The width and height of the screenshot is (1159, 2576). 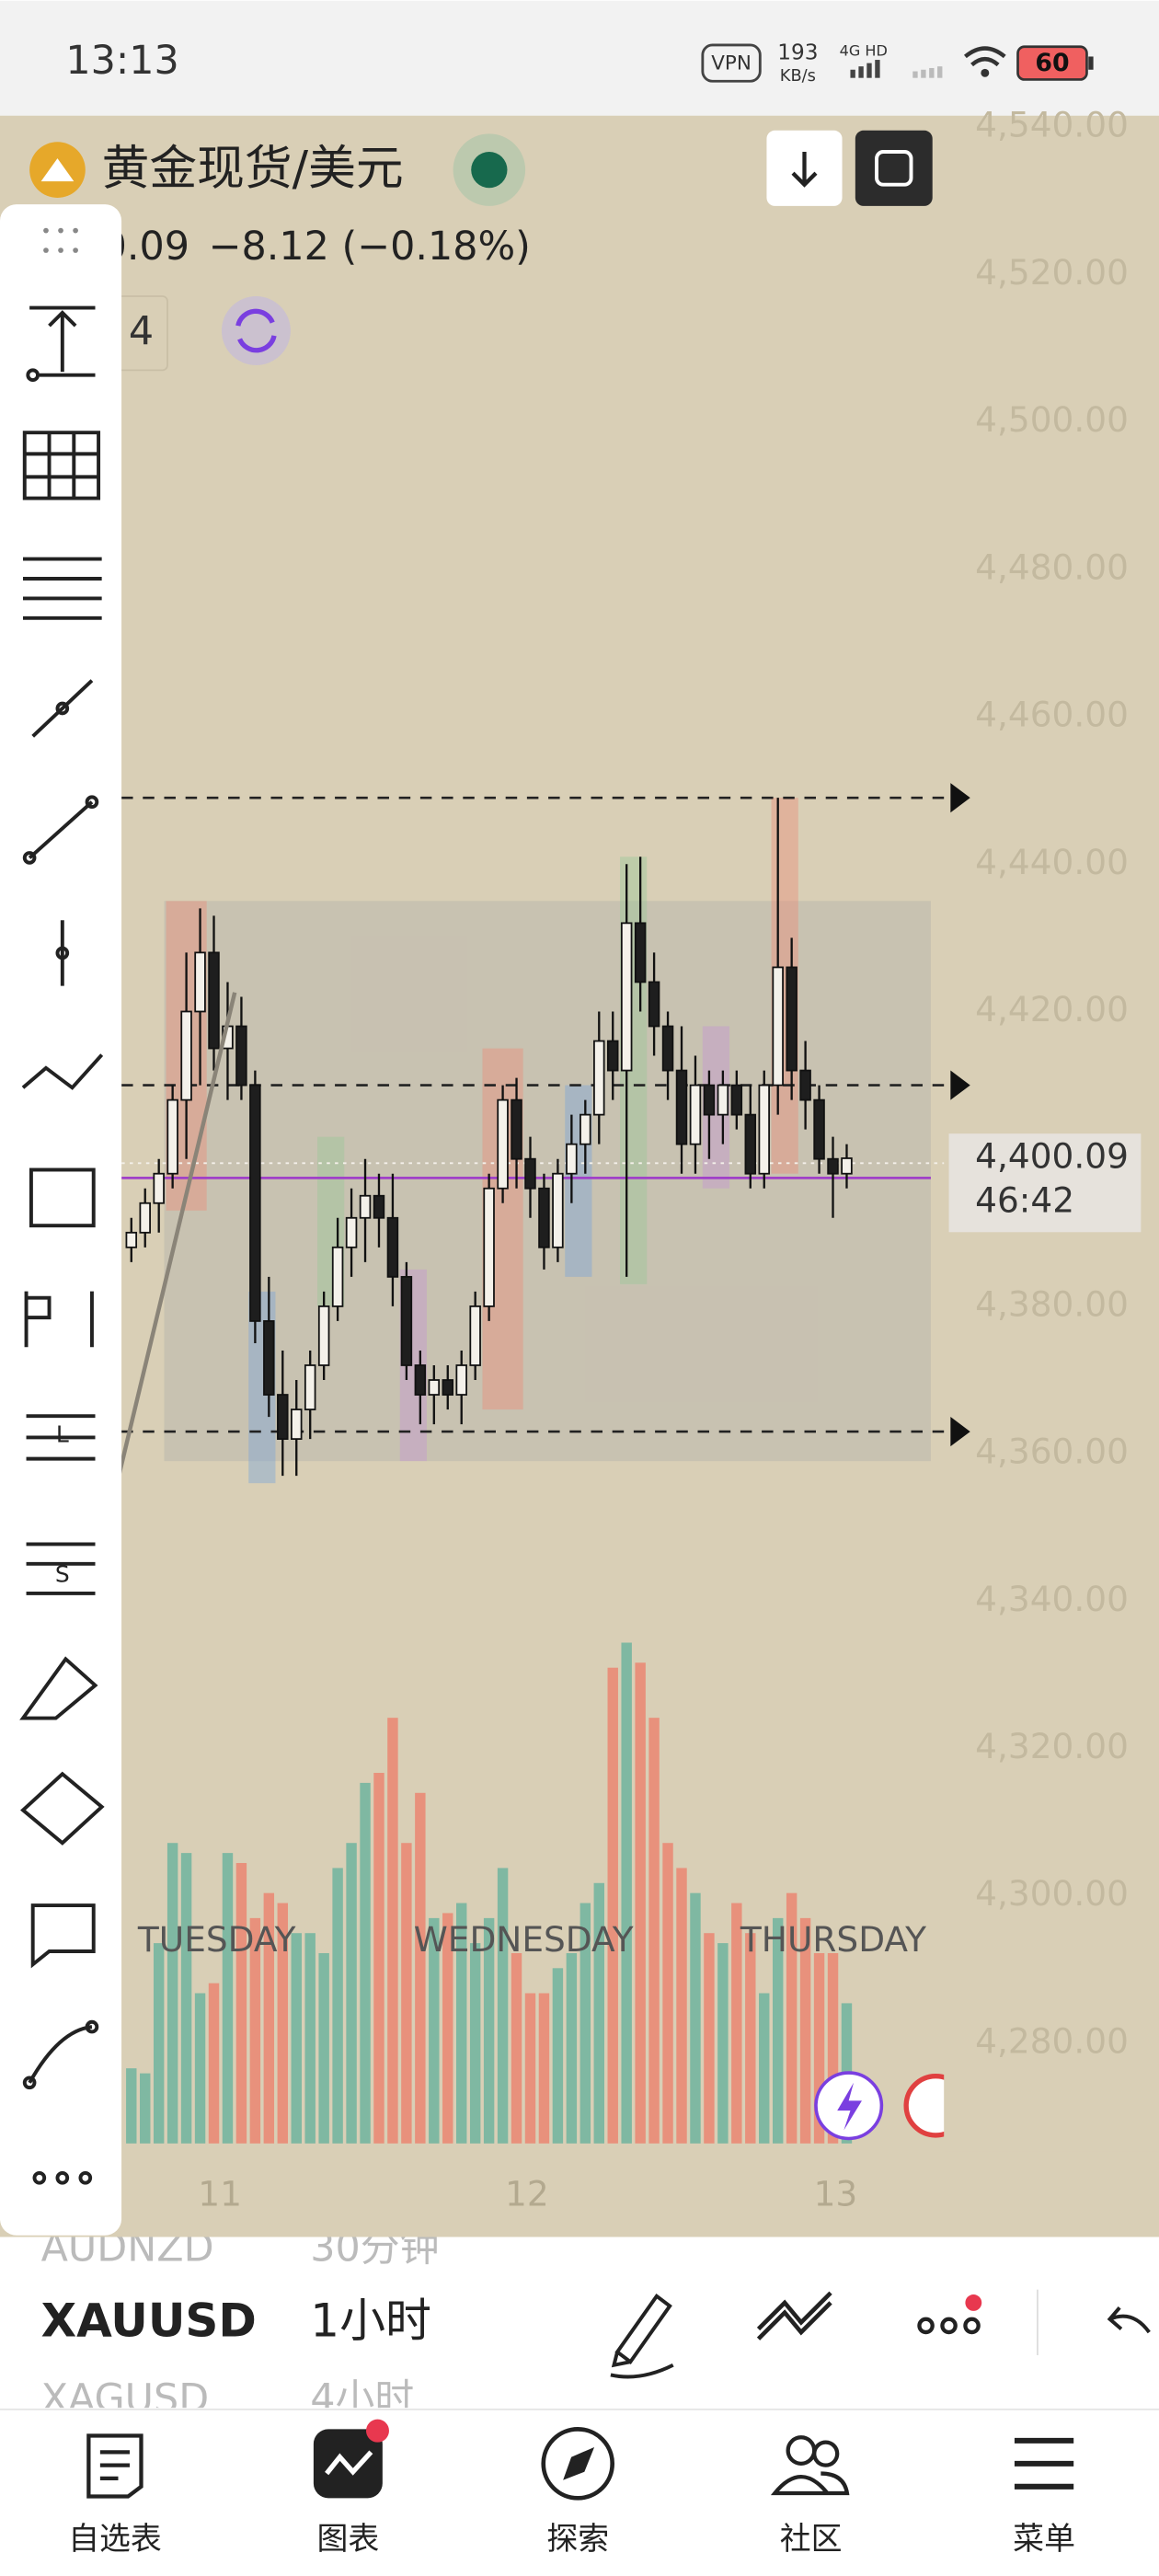 What do you see at coordinates (1044, 2463) in the screenshot?
I see `nav-icon-menu` at bounding box center [1044, 2463].